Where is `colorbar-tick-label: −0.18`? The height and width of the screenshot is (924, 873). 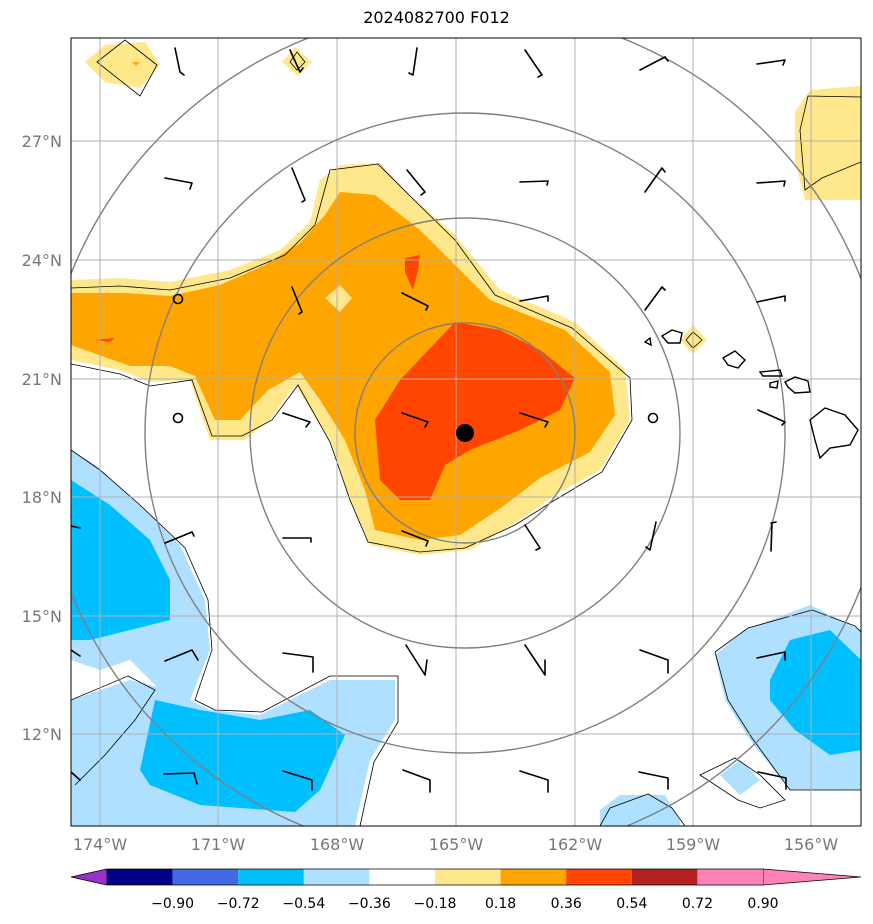 colorbar-tick-label: −0.18 is located at coordinates (435, 904).